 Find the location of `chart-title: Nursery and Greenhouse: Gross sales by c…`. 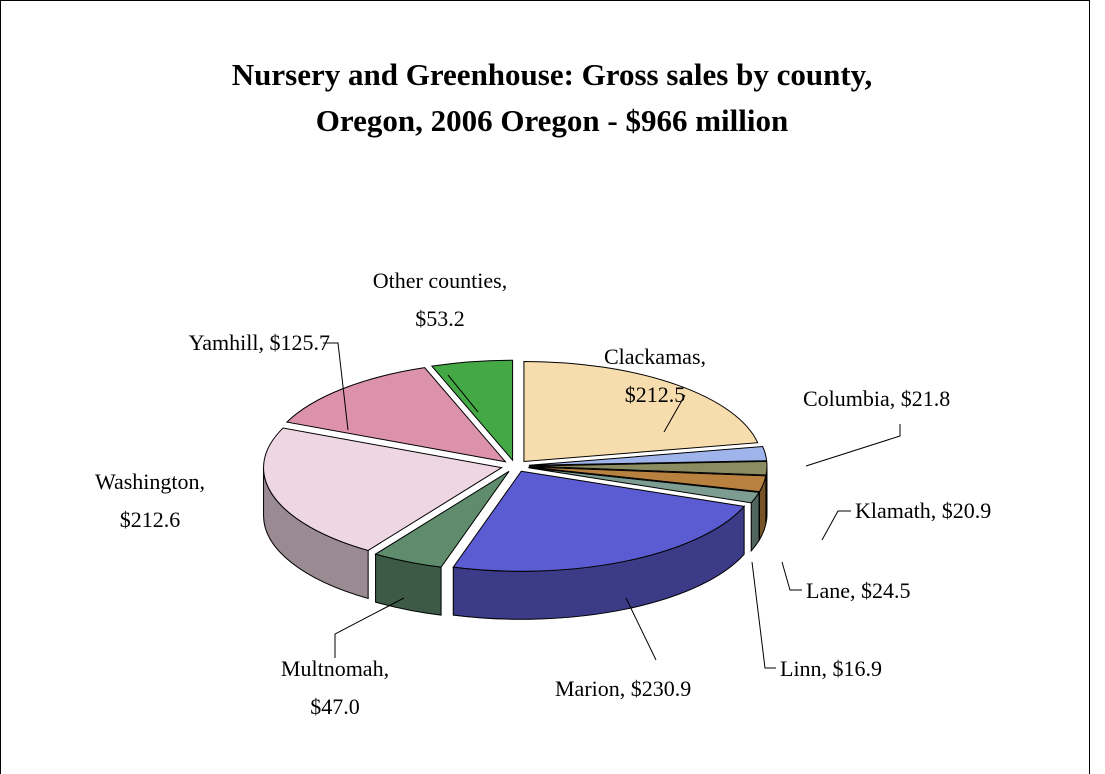

chart-title: Nursery and Greenhouse: Gross sales by c… is located at coordinates (552, 97).